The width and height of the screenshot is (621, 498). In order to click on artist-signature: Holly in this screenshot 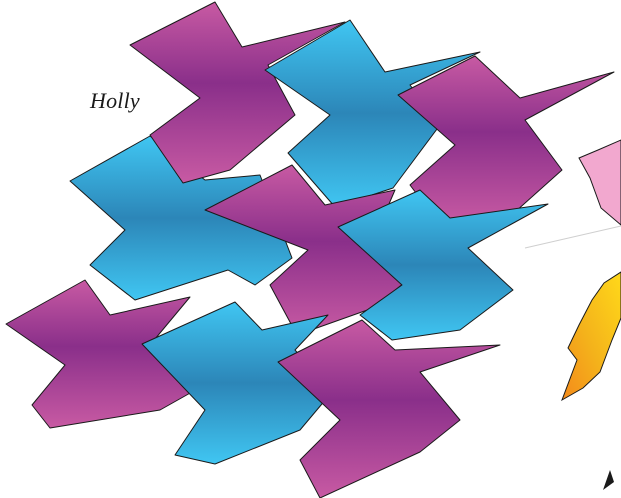, I will do `click(115, 100)`.